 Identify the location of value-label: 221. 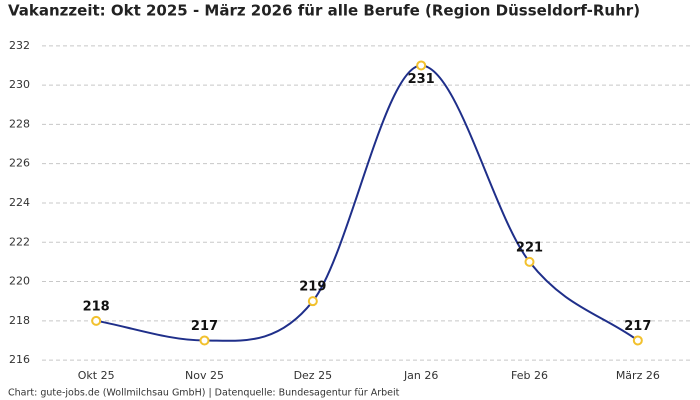
(529, 247).